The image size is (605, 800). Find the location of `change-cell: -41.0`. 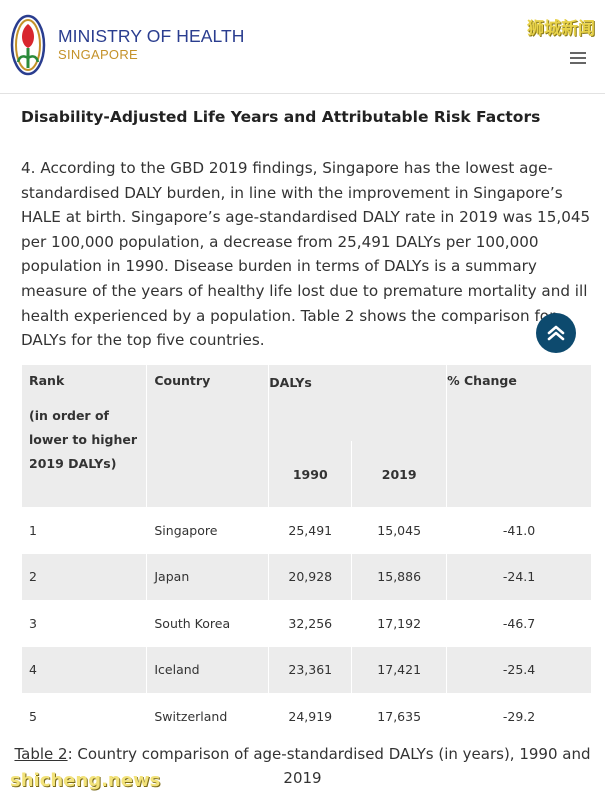

change-cell: -41.0 is located at coordinates (519, 530).